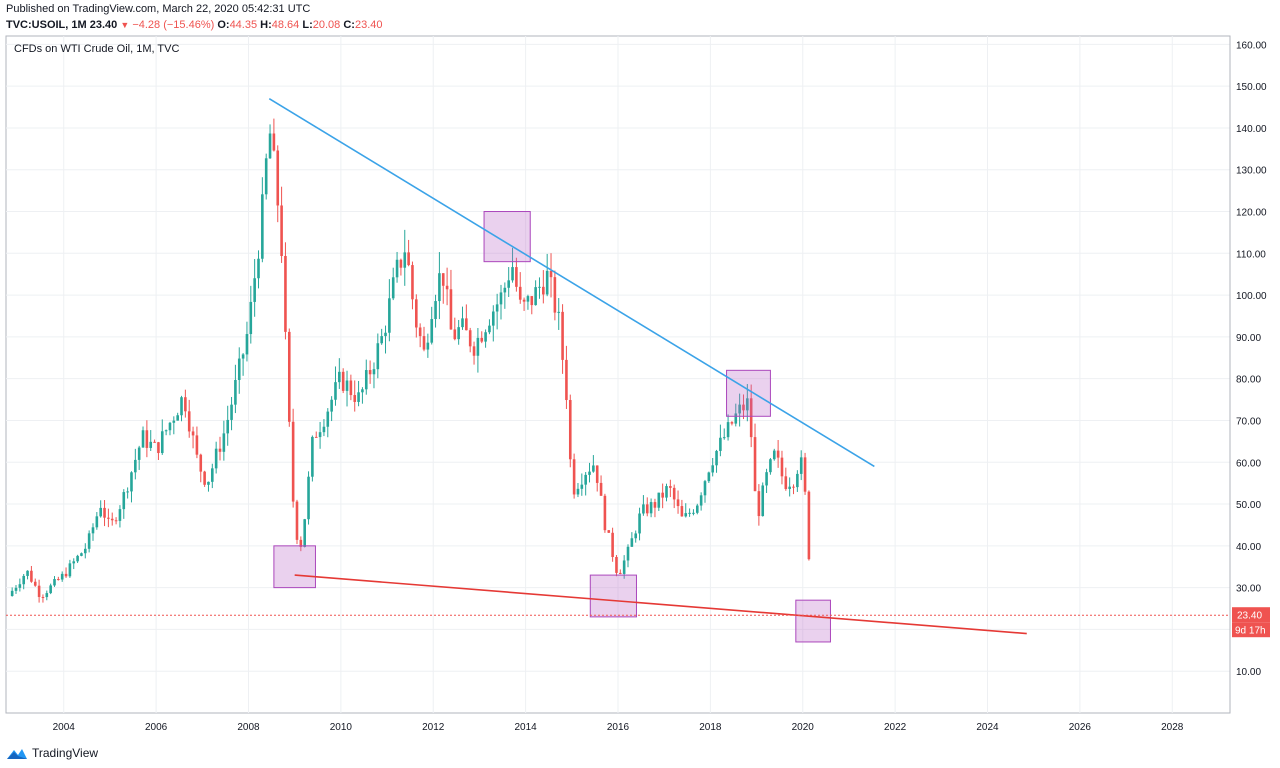 The height and width of the screenshot is (768, 1280). What do you see at coordinates (1248, 505) in the screenshot?
I see `y-tick-label: 50.00` at bounding box center [1248, 505].